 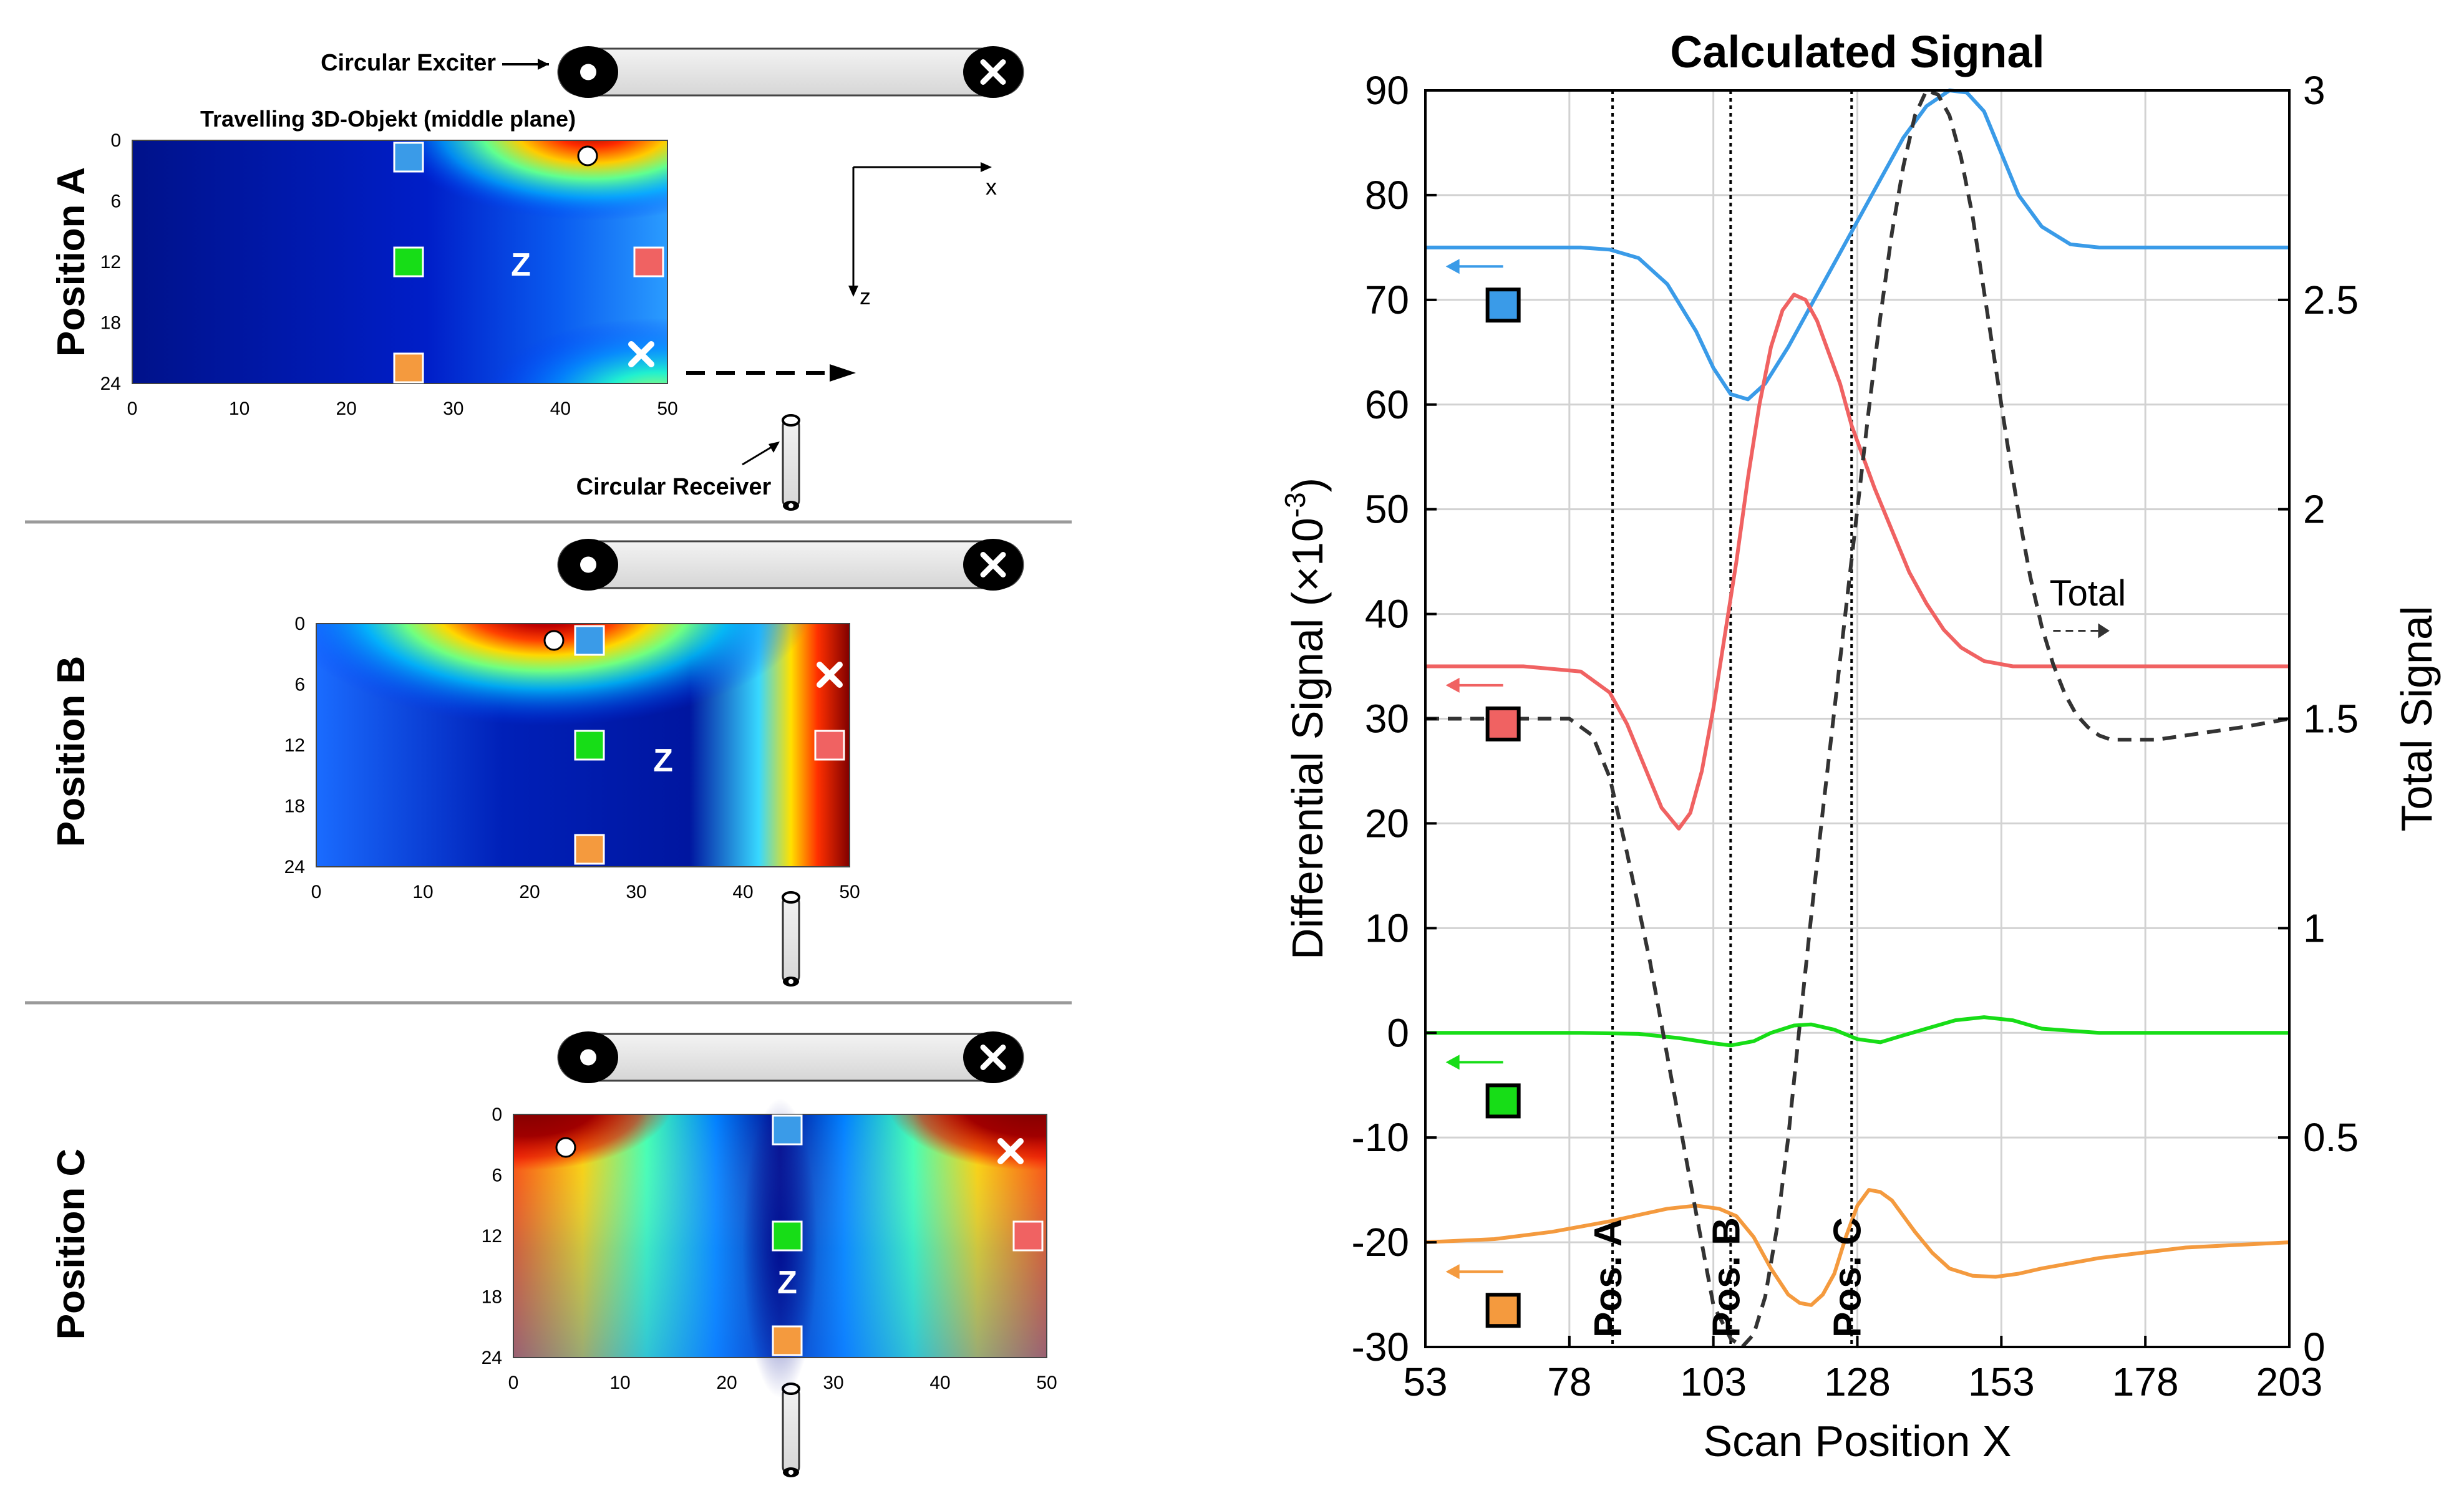 I want to click on left-tick-label: 10, so click(x=1387, y=927).